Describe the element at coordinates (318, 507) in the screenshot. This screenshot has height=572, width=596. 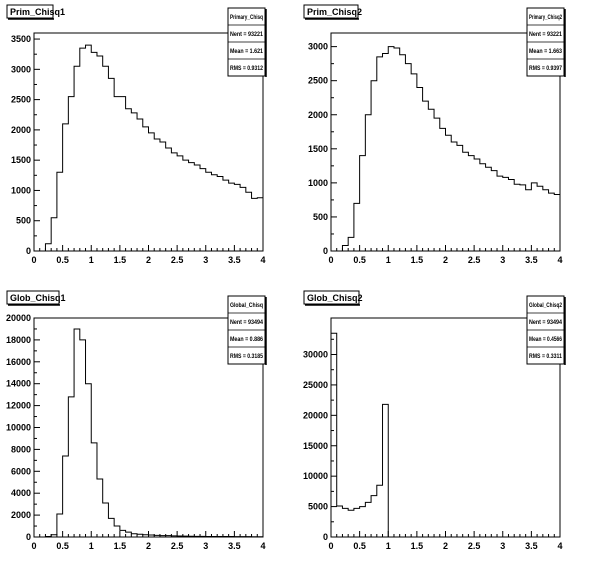
I see `y-tick-label: 5000` at that location.